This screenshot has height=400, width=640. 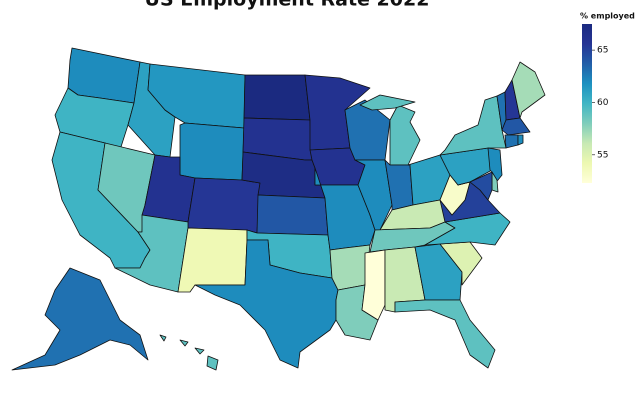 What do you see at coordinates (287, 5) in the screenshot?
I see `map-title: US Employment Rate 2022` at bounding box center [287, 5].